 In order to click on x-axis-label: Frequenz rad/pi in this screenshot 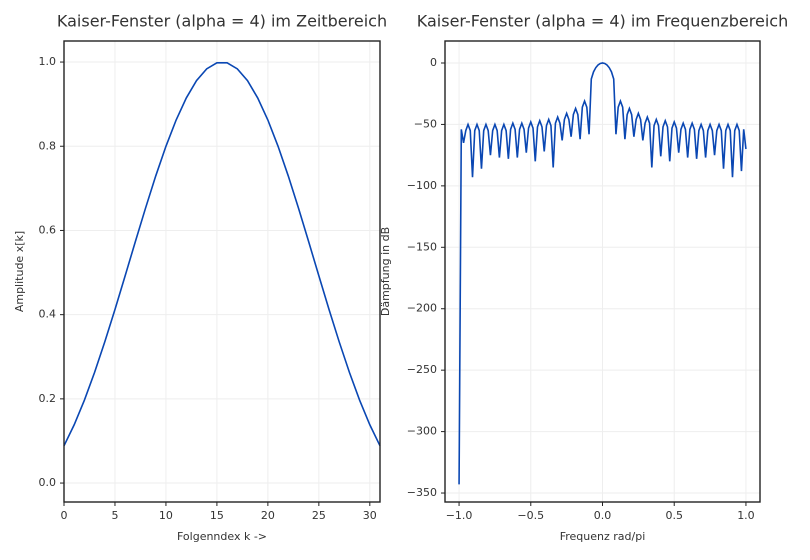, I will do `click(603, 536)`.